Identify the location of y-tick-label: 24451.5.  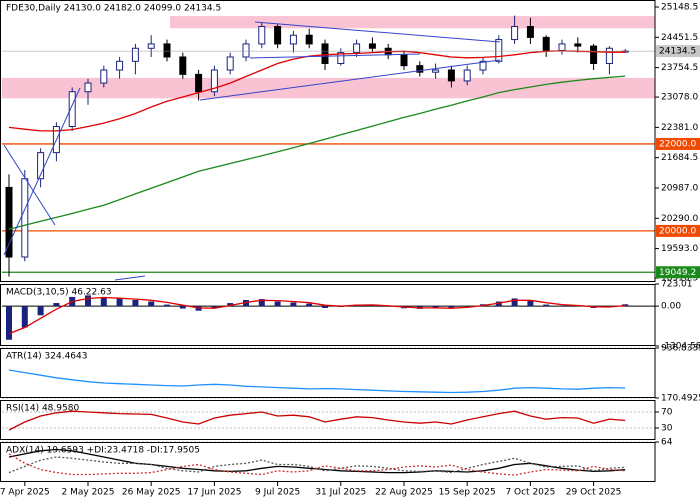
(679, 38).